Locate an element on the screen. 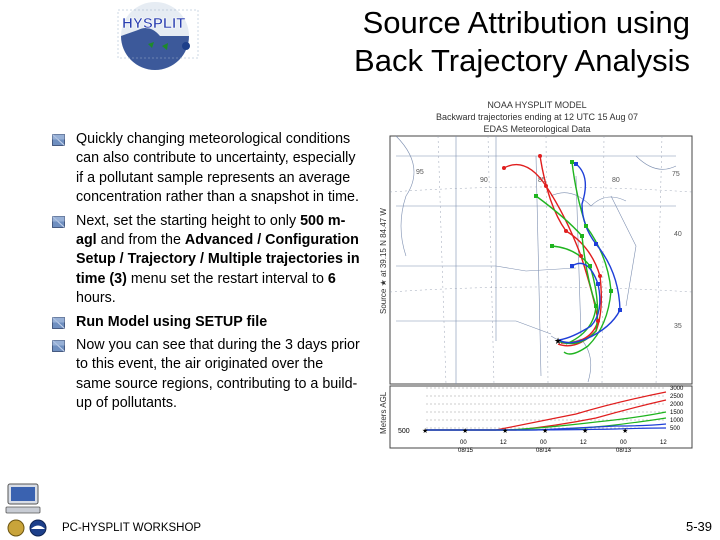 This screenshot has height=540, width=720. plot-header-3: EDAS Meteorological Data is located at coordinates (537, 129).